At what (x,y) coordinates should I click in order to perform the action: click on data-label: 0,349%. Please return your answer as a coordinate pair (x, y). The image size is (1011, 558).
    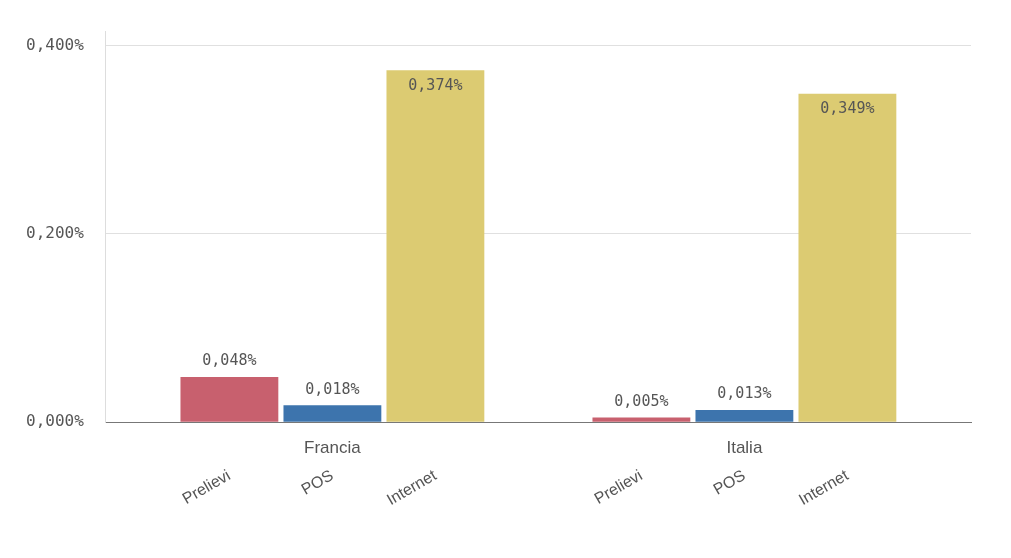
    Looking at the image, I should click on (847, 108).